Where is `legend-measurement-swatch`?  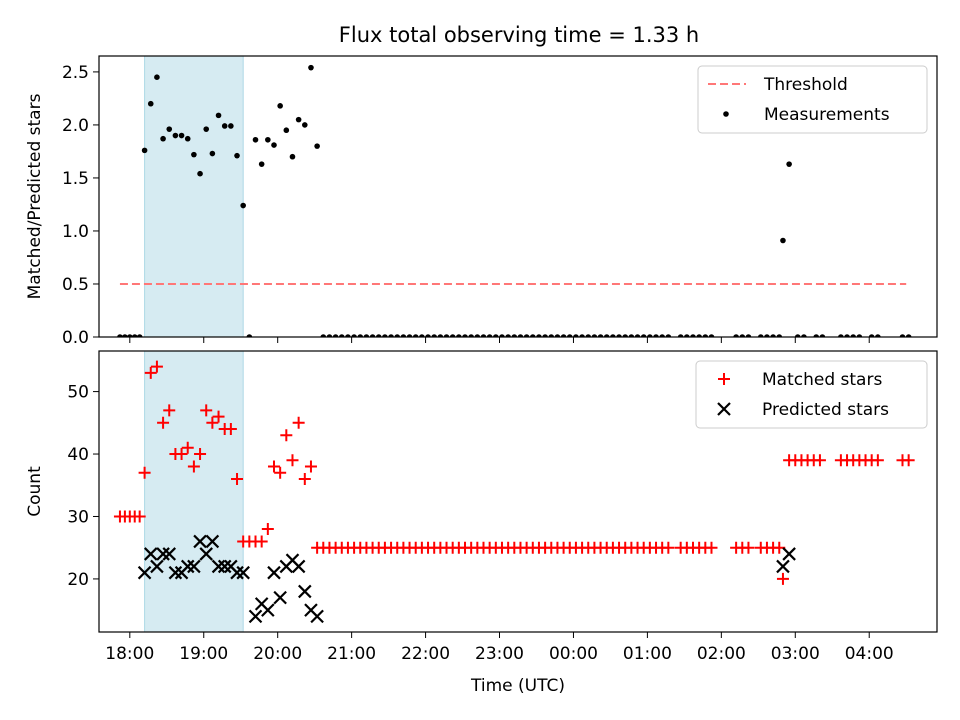
legend-measurement-swatch is located at coordinates (726, 114).